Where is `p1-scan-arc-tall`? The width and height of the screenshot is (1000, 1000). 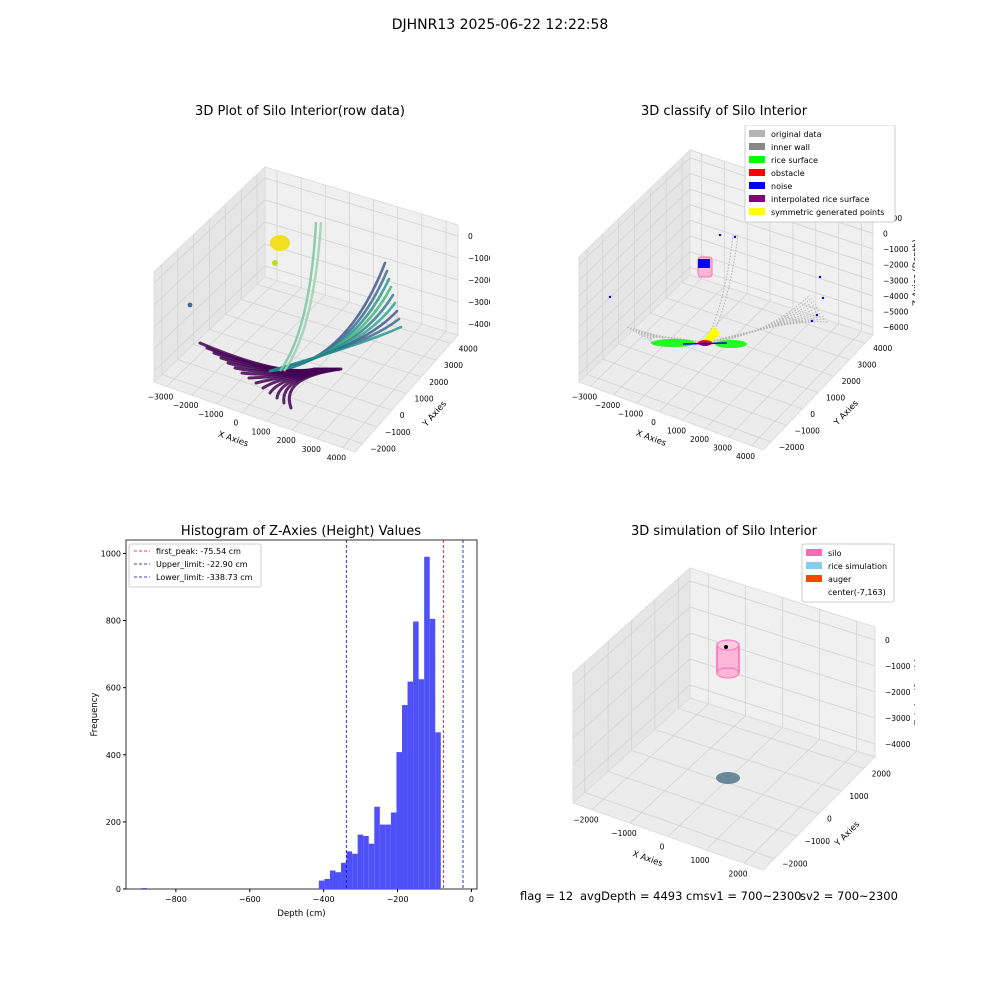
p1-scan-arc-tall is located at coordinates (303, 296).